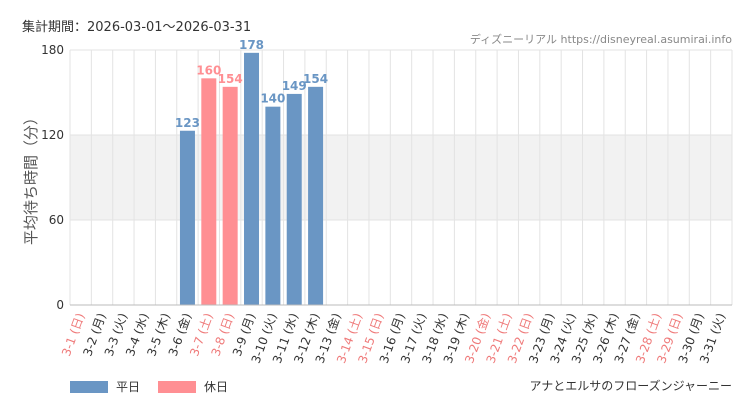 This screenshot has height=410, width=750. I want to click on y-tick-label: 120, so click(52, 135).